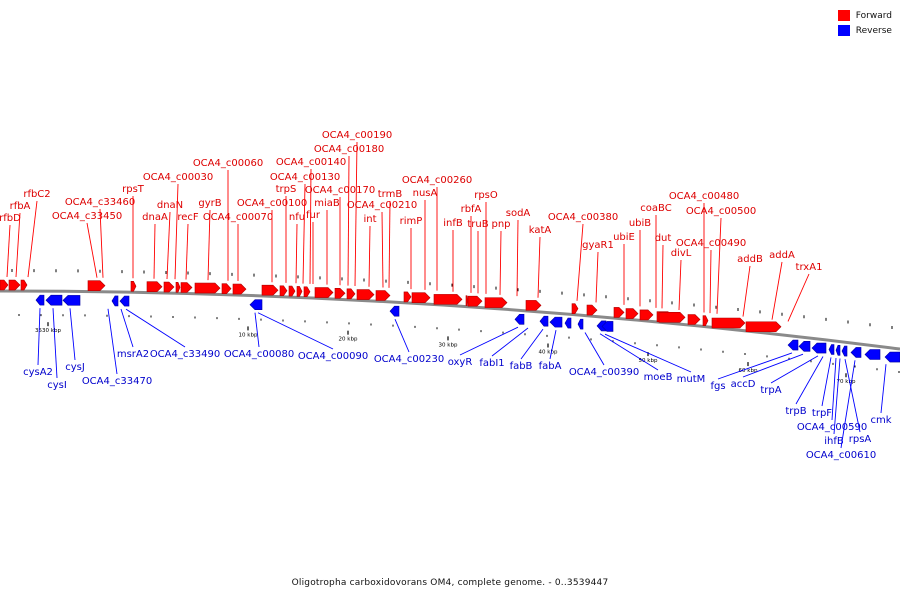  I want to click on reverse-gene-label: OCA4_c00230, so click(409, 359).